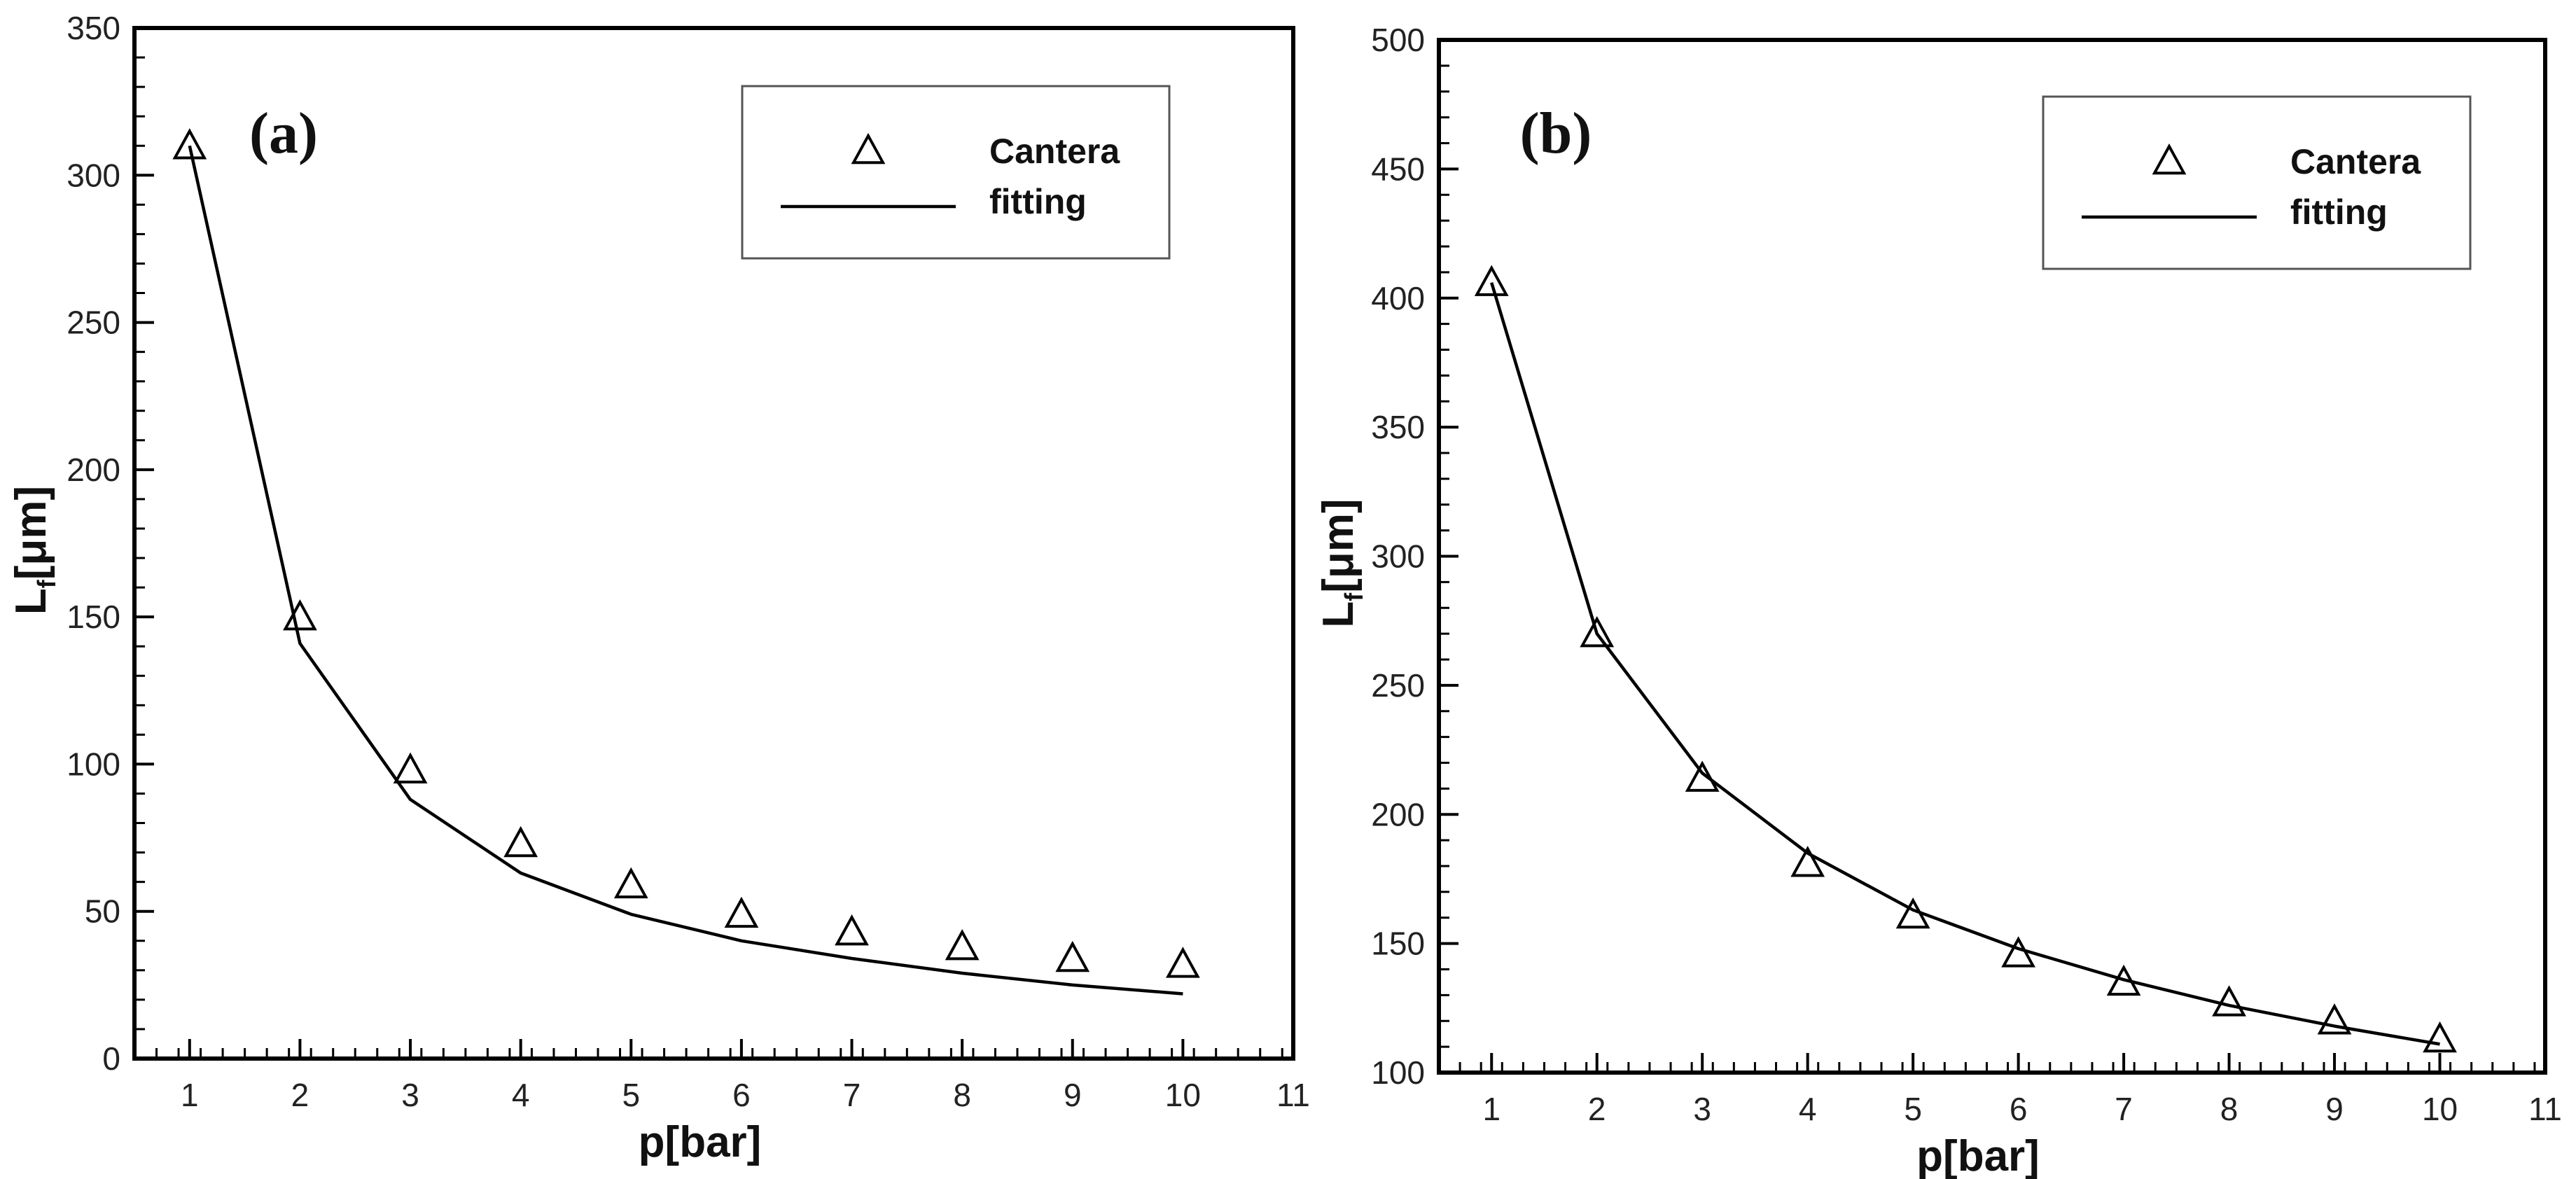 Image resolution: width=2576 pixels, height=1179 pixels. What do you see at coordinates (102, 911) in the screenshot?
I see `y-tick-label: 50` at bounding box center [102, 911].